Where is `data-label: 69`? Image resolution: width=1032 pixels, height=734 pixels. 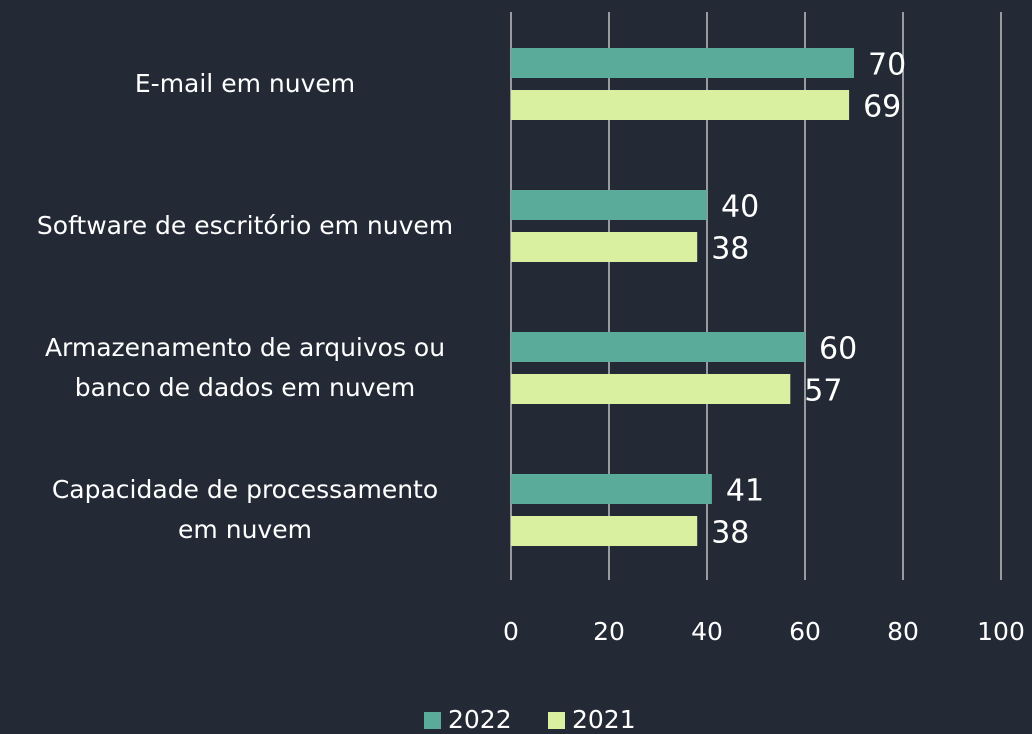 data-label: 69 is located at coordinates (882, 107).